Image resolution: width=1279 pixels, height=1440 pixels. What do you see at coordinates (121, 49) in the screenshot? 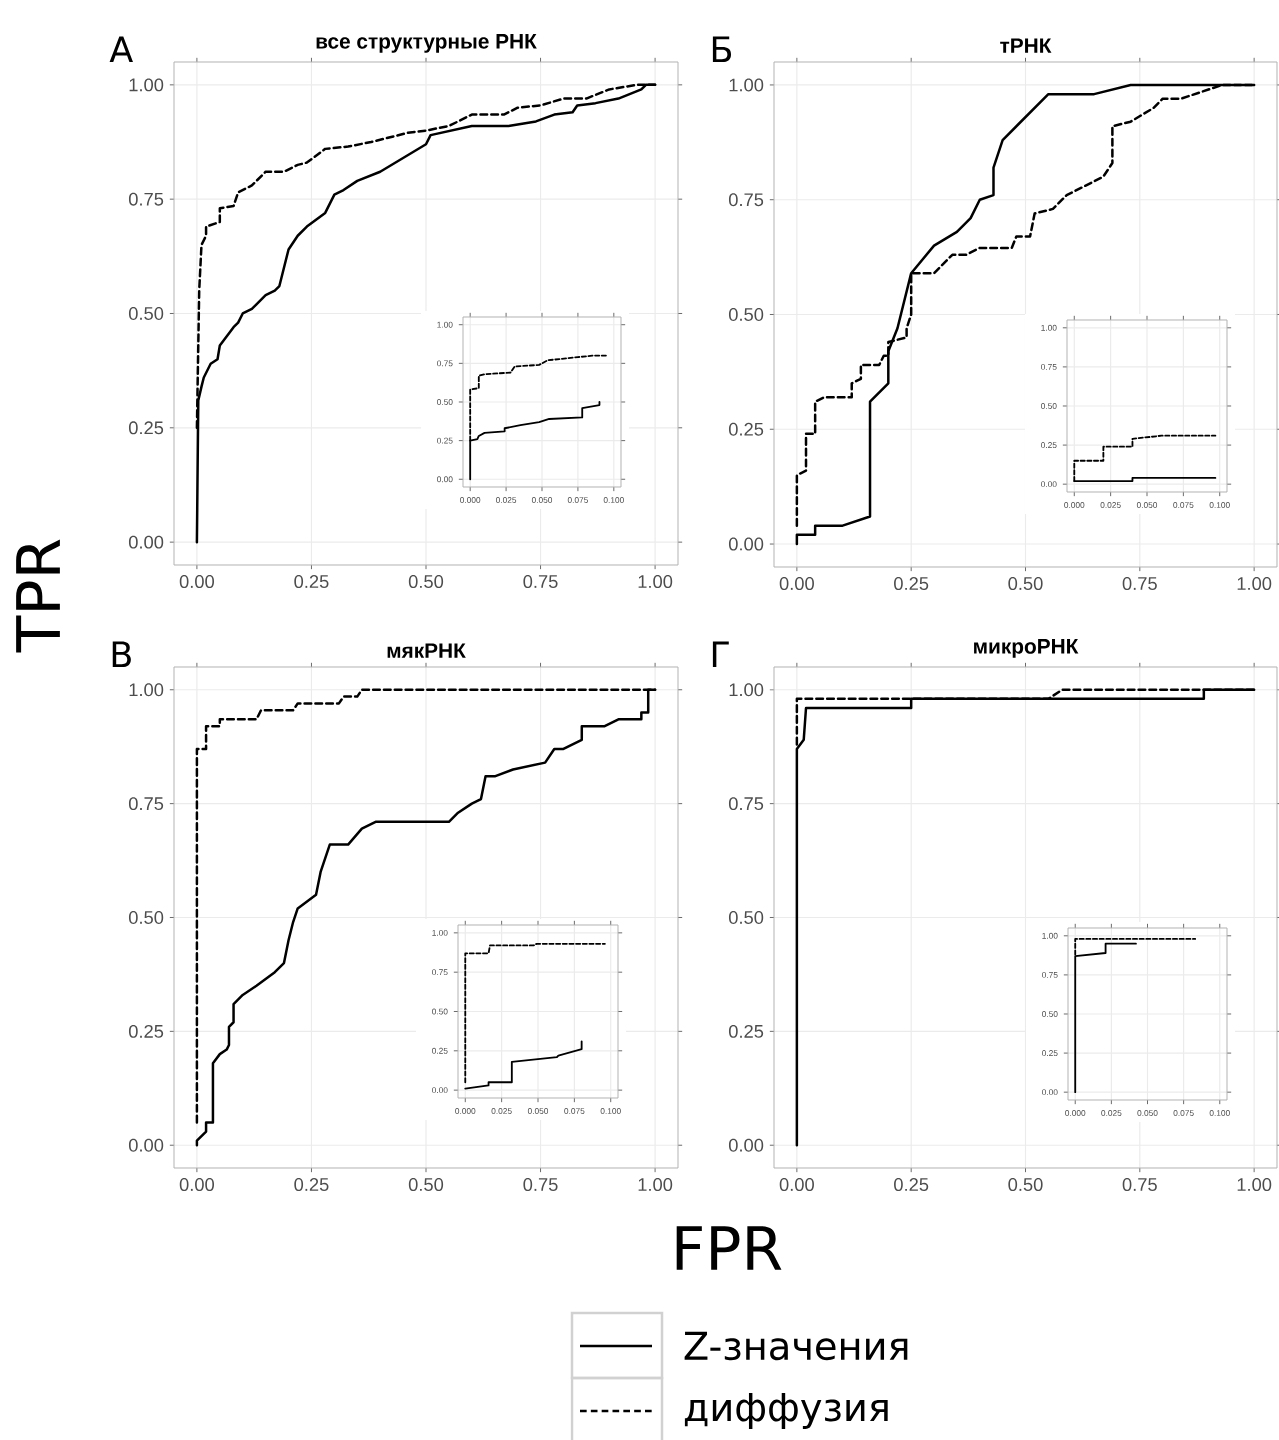
I see `text: А` at bounding box center [121, 49].